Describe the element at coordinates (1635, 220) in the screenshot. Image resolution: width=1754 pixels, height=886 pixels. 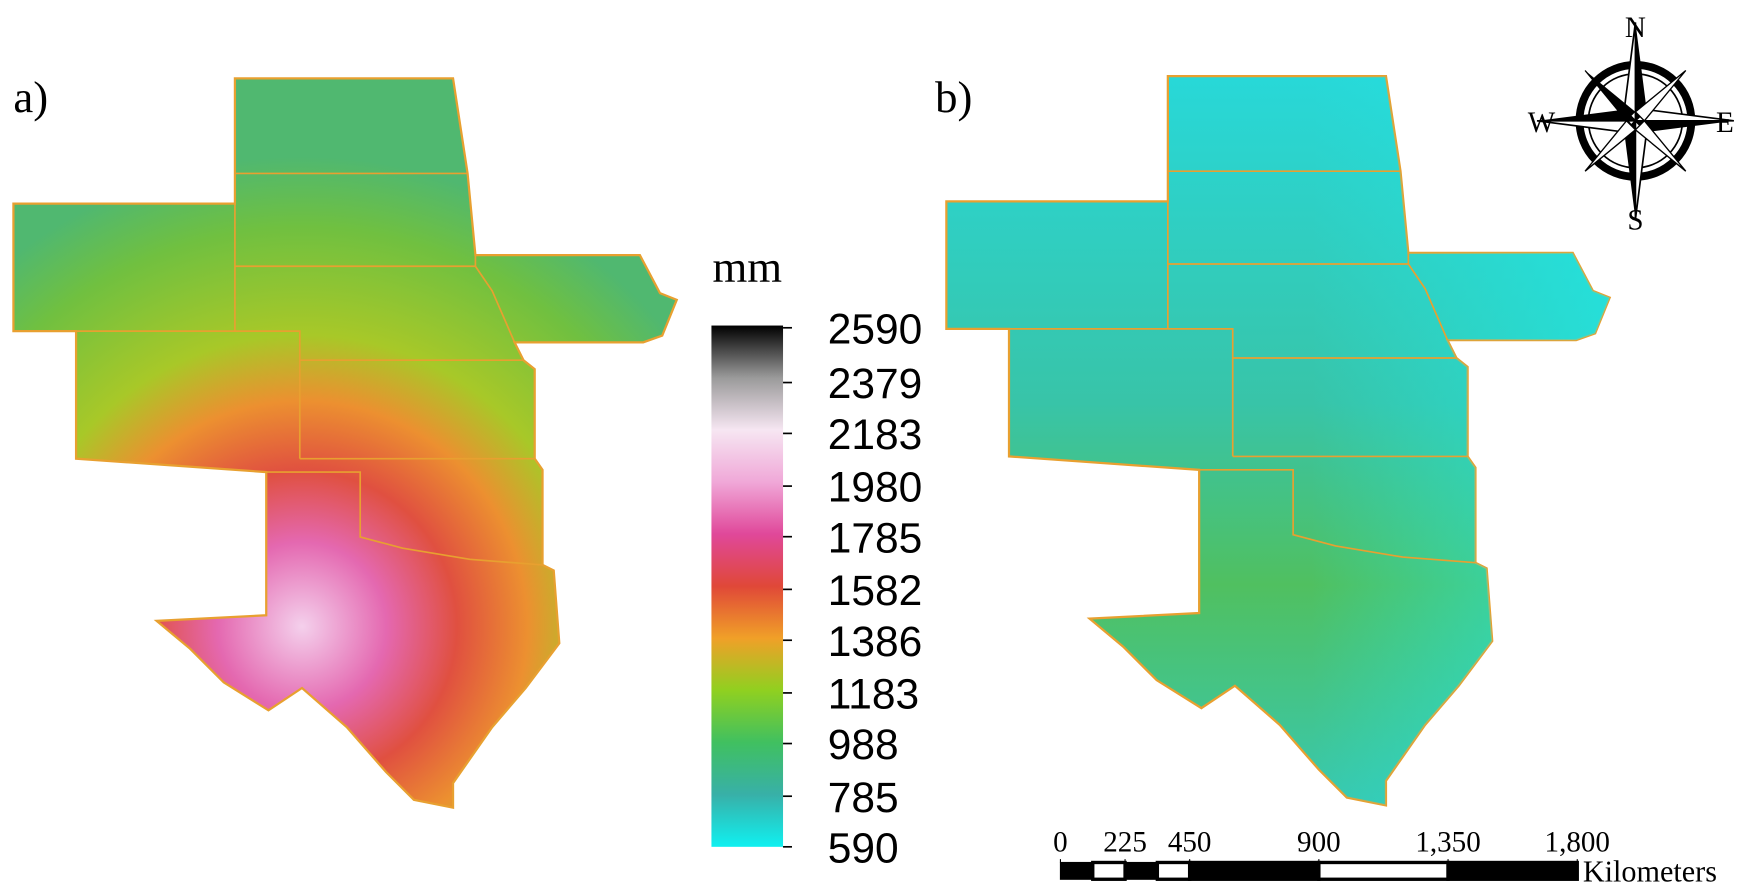
I see `compass-s: S` at that location.